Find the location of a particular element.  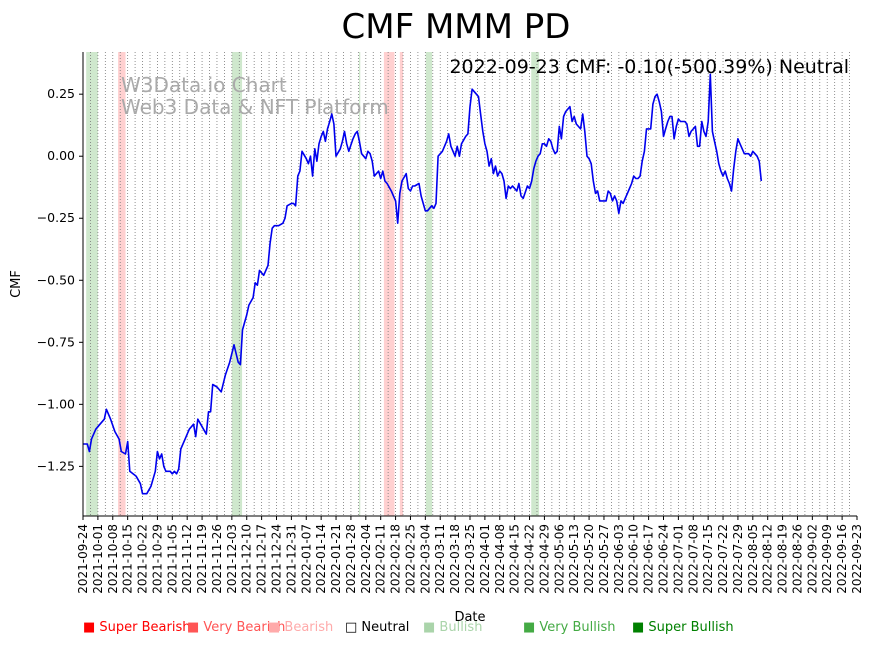

x-tick-label: 2022-01-21 is located at coordinates (336, 559).